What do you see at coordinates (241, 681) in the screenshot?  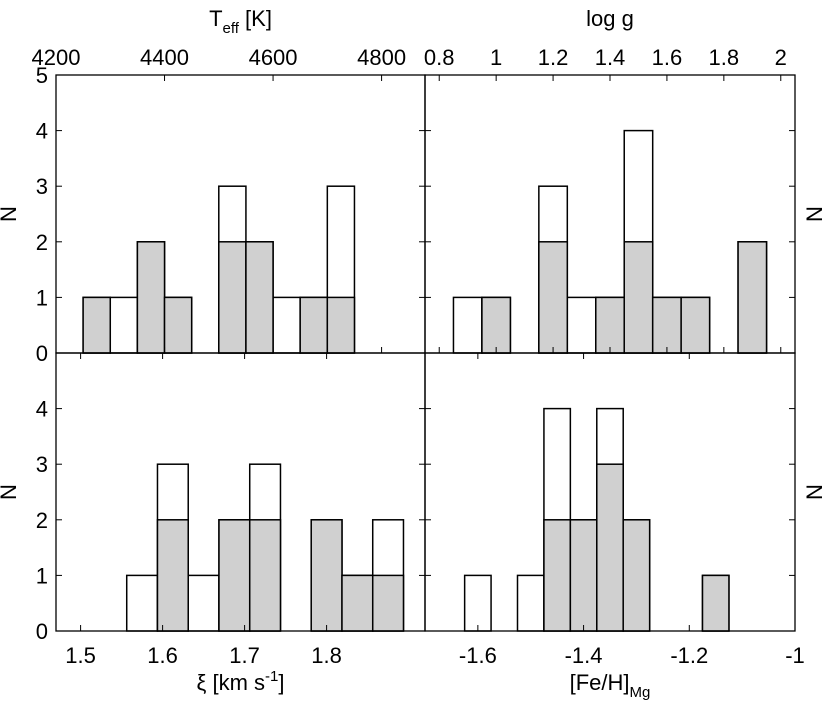 I see `xi-xlabel: ξ [km s-1]` at bounding box center [241, 681].